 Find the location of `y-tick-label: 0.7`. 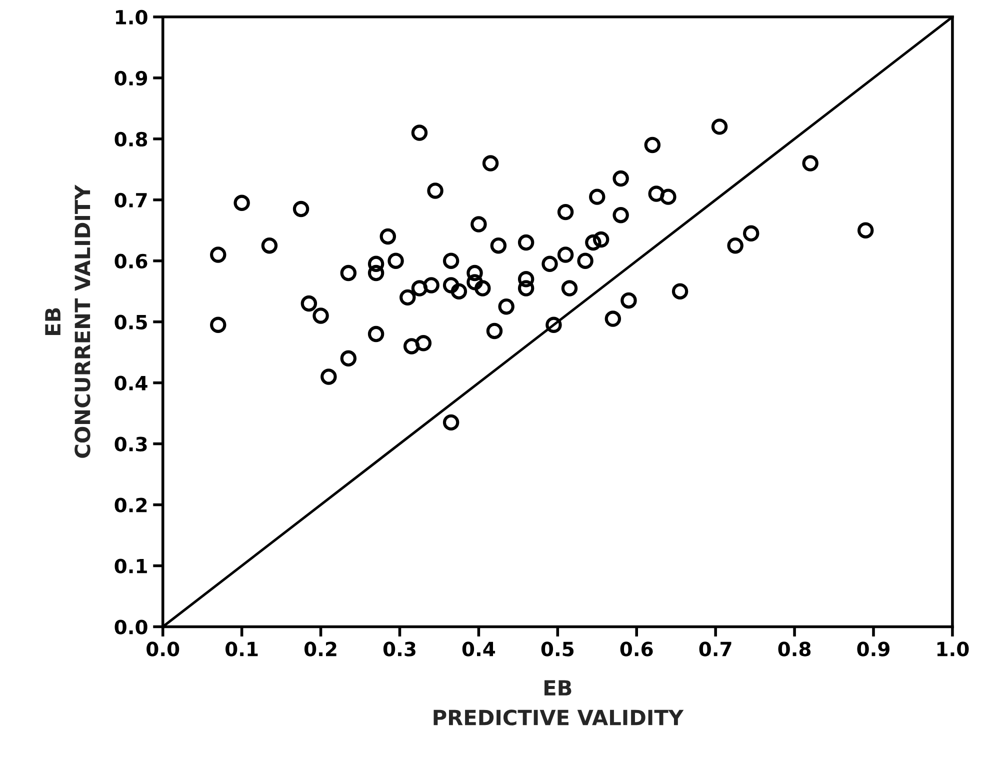

y-tick-label: 0.7 is located at coordinates (130, 200).